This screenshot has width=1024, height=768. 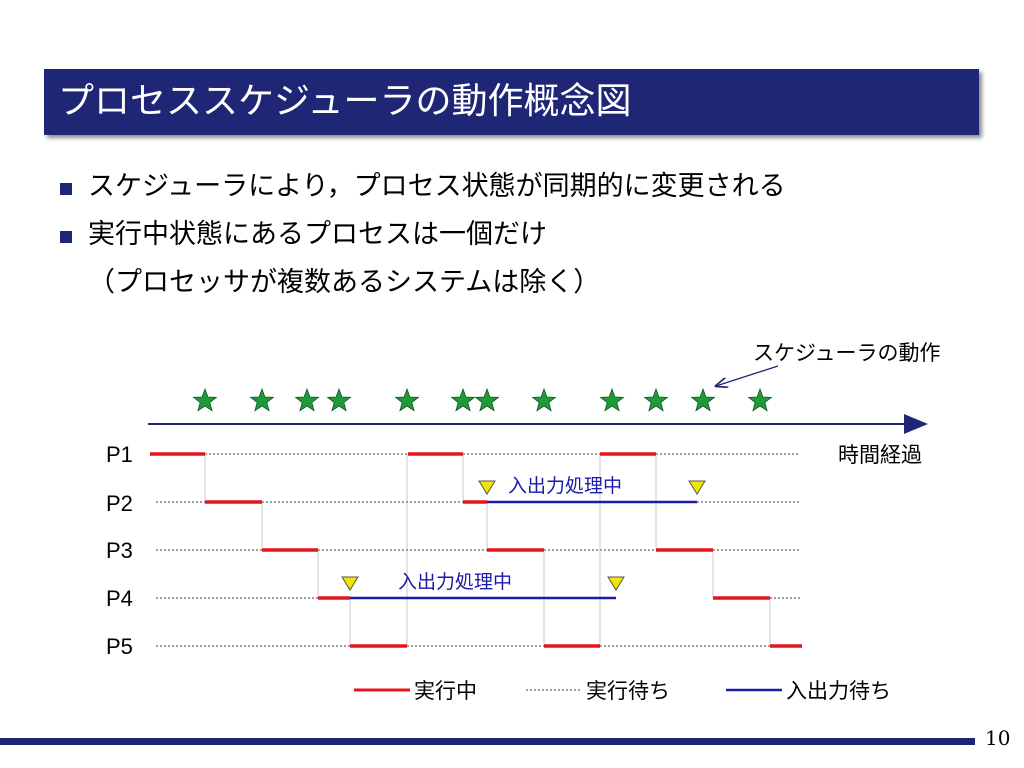 What do you see at coordinates (880, 455) in the screenshot?
I see `time-axis-label: 時間経過` at bounding box center [880, 455].